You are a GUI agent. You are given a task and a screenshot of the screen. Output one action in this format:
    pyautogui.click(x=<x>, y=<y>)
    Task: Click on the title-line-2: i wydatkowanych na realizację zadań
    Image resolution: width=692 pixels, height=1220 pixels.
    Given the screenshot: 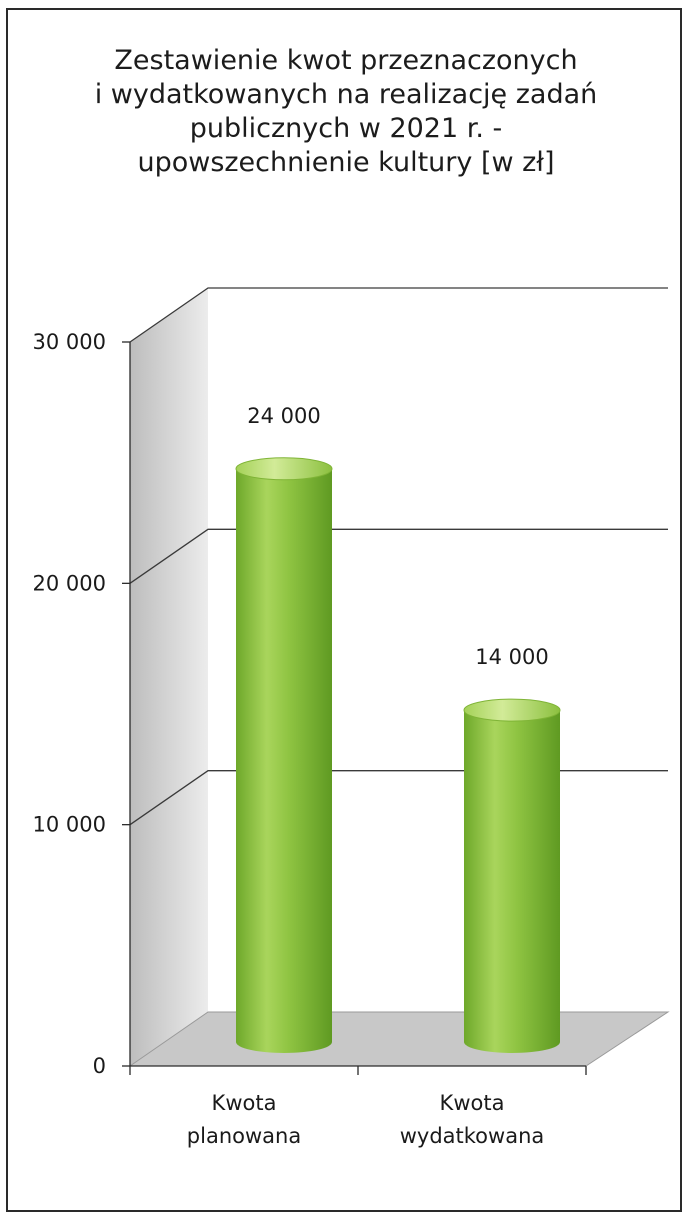 What is the action you would take?
    pyautogui.click(x=346, y=94)
    